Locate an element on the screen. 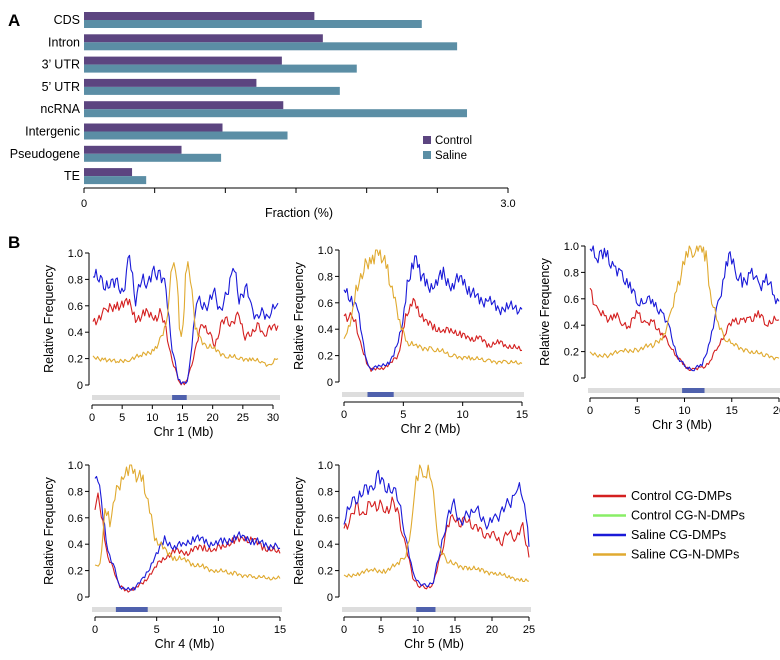  x-axis-title: Chr 1 (Mb) is located at coordinates (184, 432).